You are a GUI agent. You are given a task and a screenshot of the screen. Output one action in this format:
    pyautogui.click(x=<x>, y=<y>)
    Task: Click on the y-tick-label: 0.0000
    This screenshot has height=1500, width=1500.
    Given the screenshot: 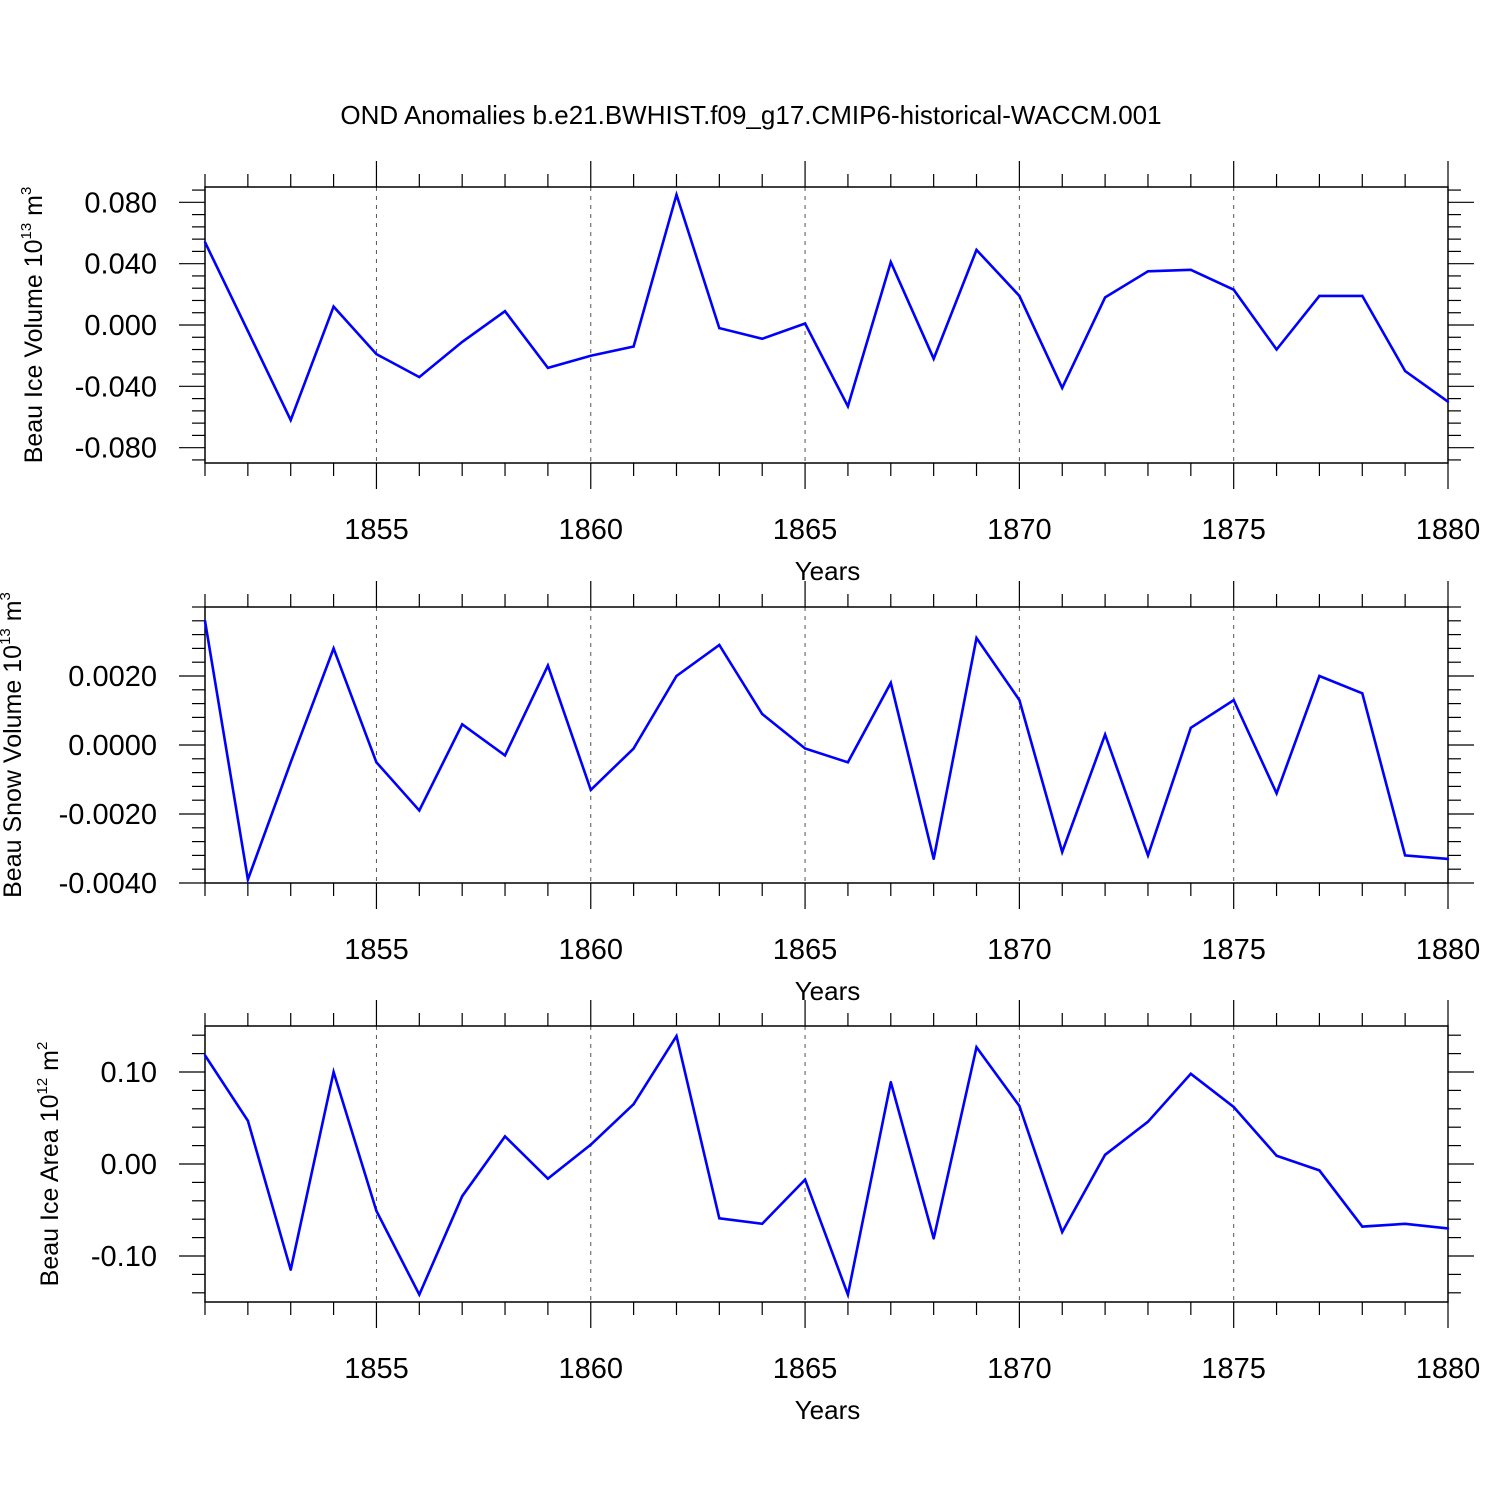 What is the action you would take?
    pyautogui.click(x=112, y=746)
    